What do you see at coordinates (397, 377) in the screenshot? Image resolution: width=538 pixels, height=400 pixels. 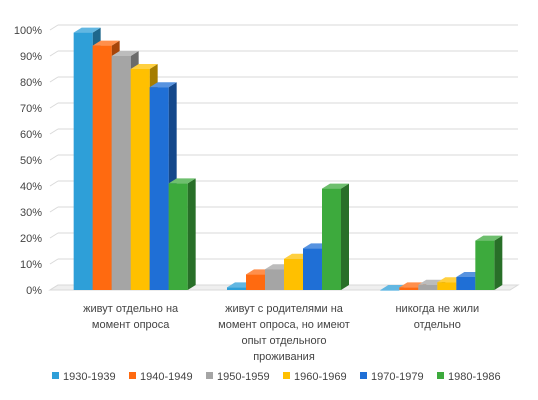 I see `legend-label: 1970-1979` at bounding box center [397, 377].